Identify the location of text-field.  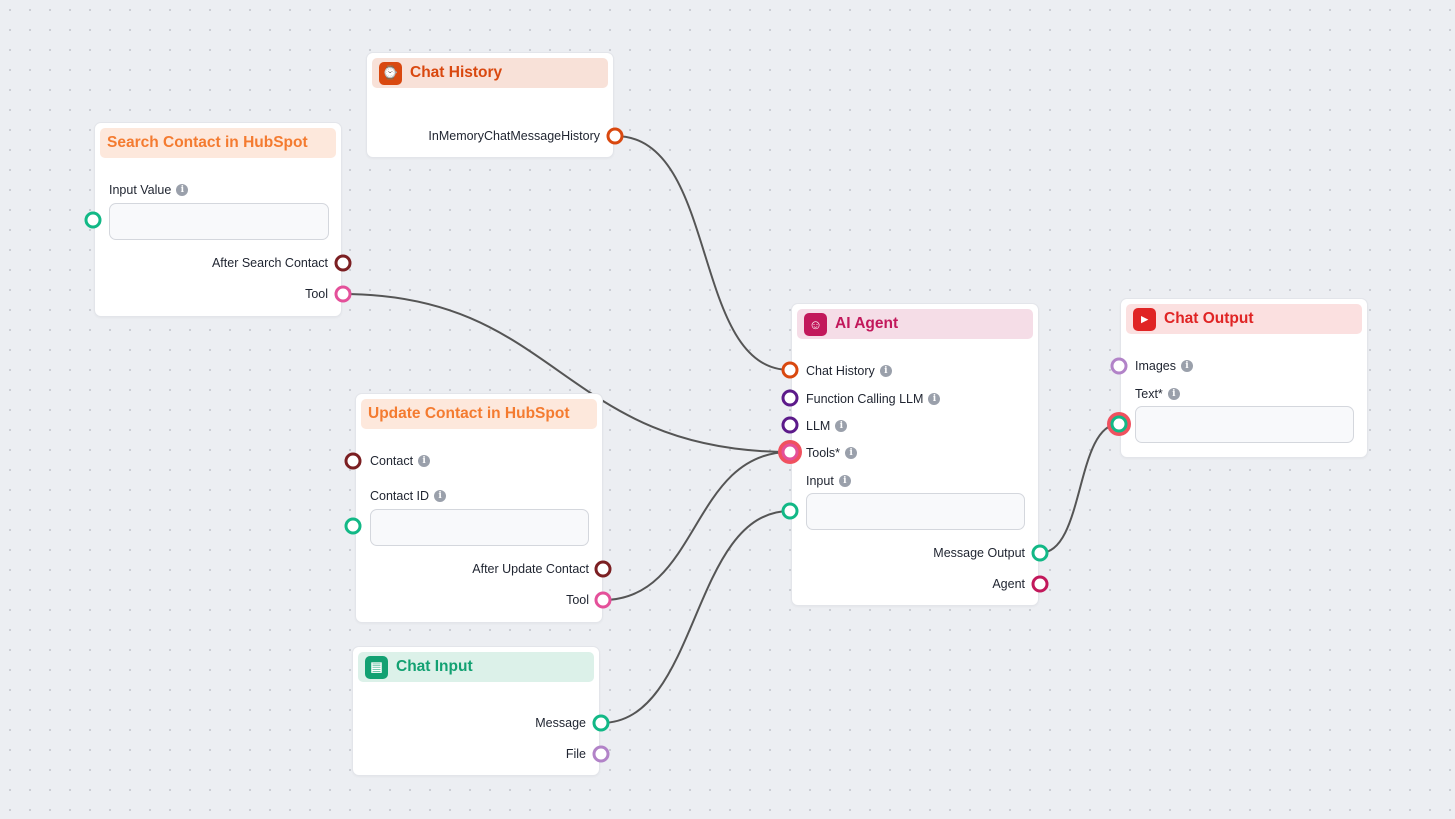
(1244, 424).